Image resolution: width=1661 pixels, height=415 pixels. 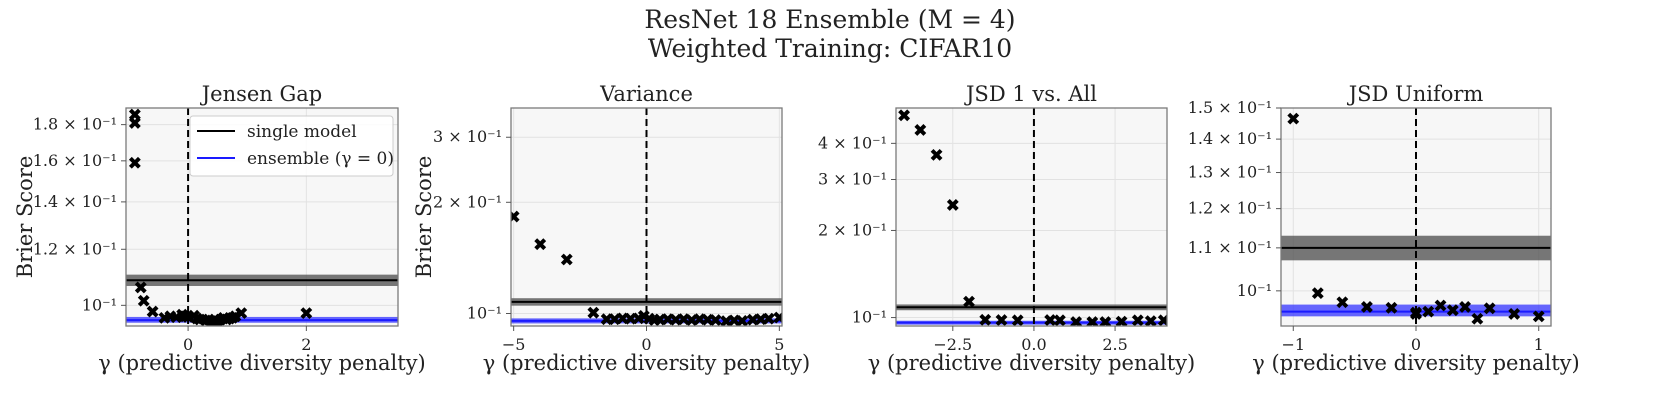 I want to click on panel-title: JSD Uniform, so click(x=1415, y=94).